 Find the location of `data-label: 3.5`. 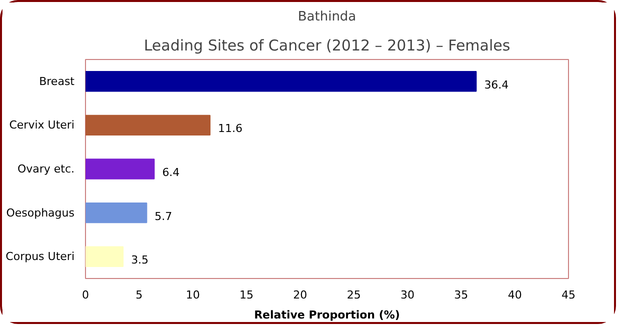

data-label: 3.5 is located at coordinates (140, 260).